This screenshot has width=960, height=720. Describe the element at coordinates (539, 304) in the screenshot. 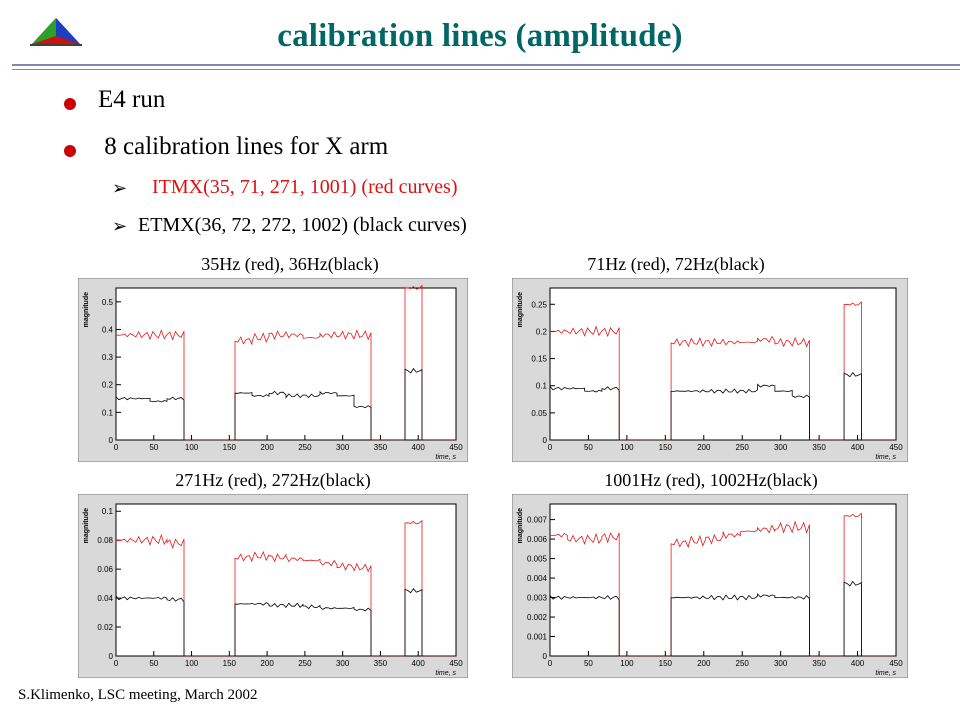

I see `y-tick-label: 0.25` at that location.